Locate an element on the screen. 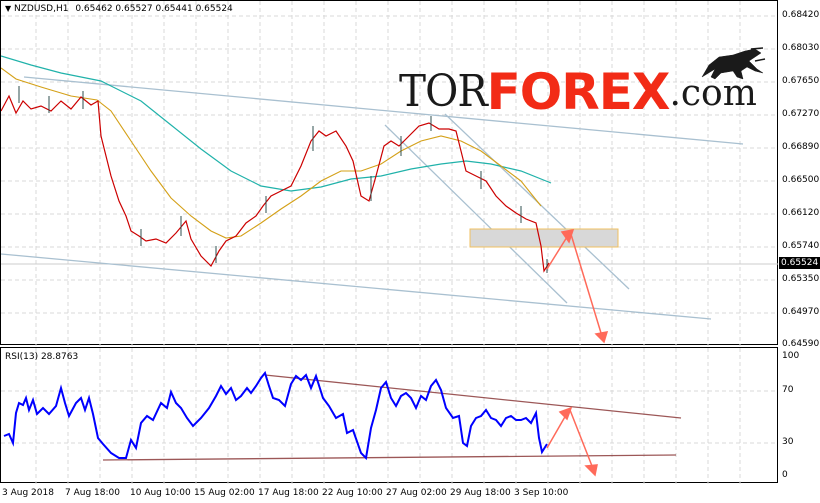 The width and height of the screenshot is (820, 503). price-label: 0.64970 is located at coordinates (801, 312).